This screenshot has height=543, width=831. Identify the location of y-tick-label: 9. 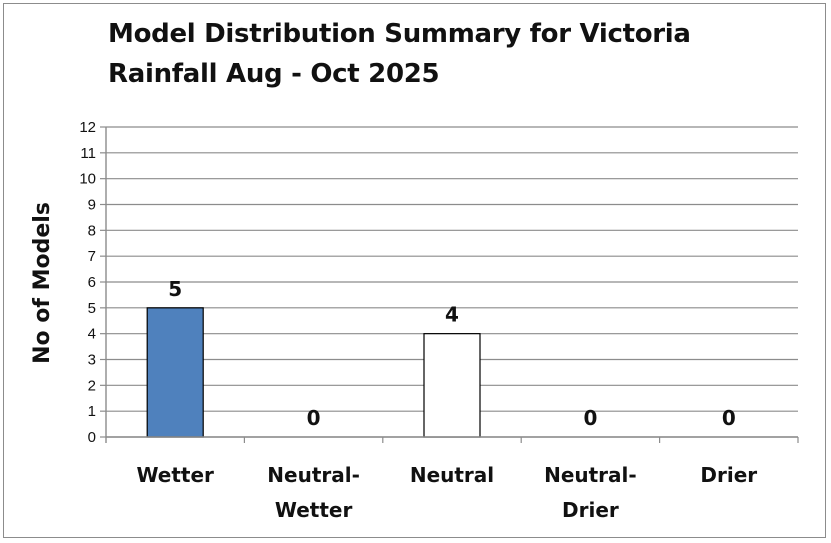
(92, 205).